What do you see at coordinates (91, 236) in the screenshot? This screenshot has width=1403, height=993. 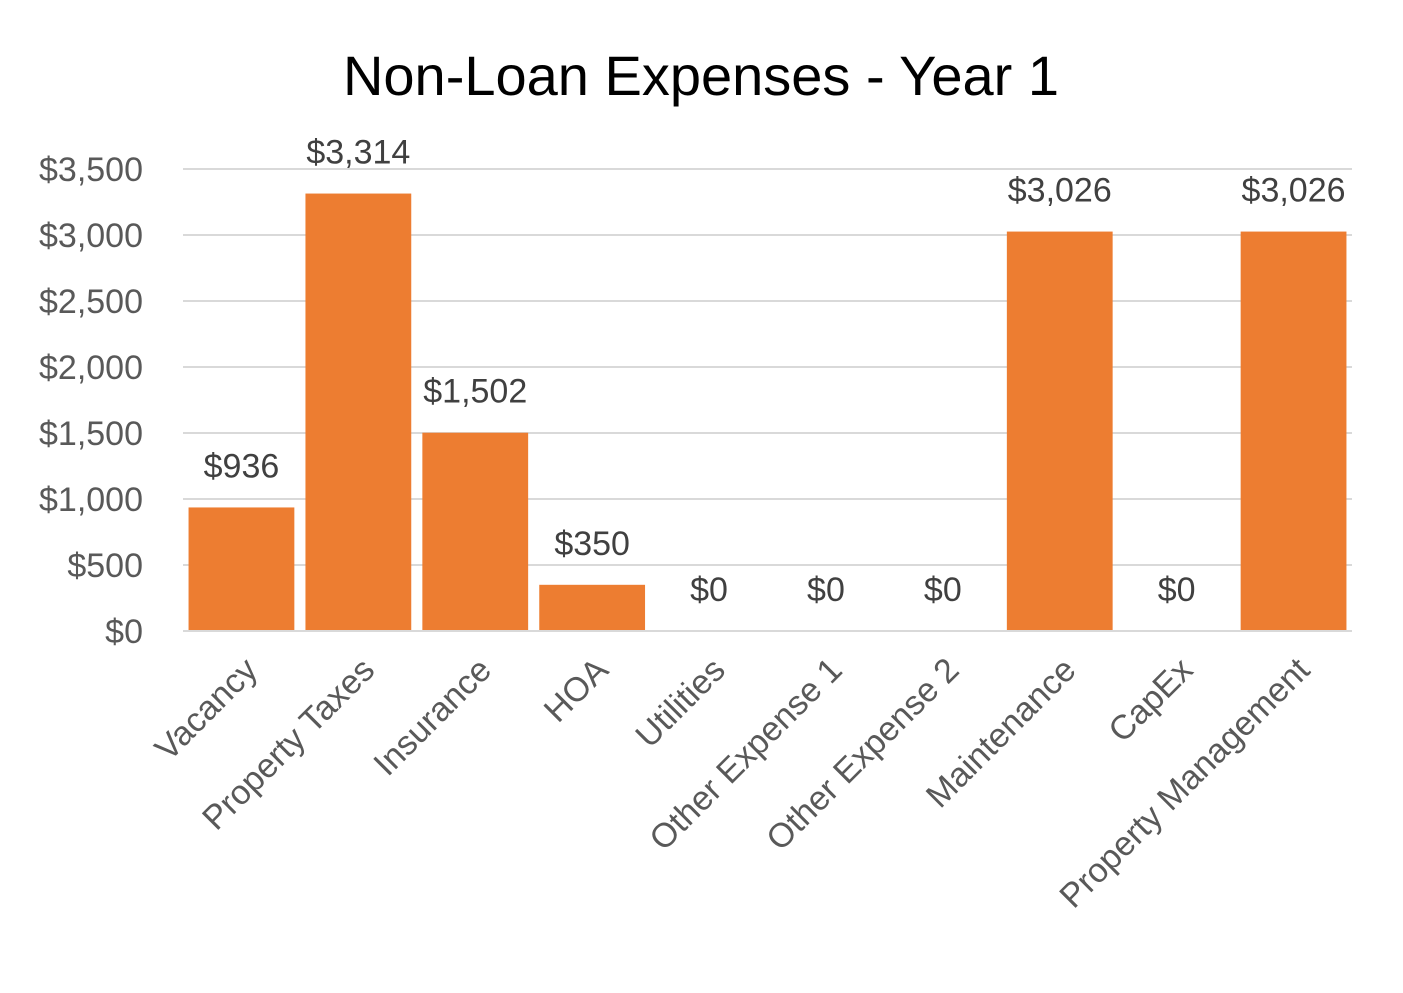 I see `y-tick-label: $3,000` at bounding box center [91, 236].